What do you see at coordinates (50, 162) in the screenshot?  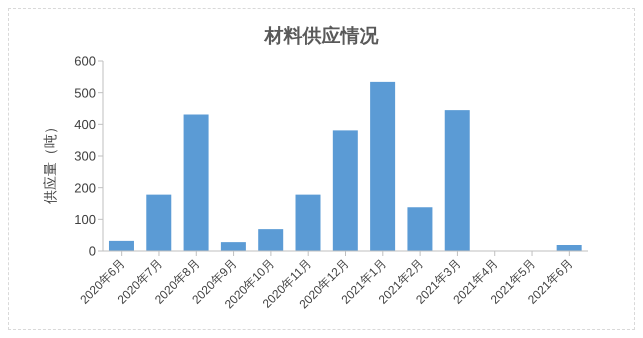 I see `y-axis-title: 供应量（吨）` at bounding box center [50, 162].